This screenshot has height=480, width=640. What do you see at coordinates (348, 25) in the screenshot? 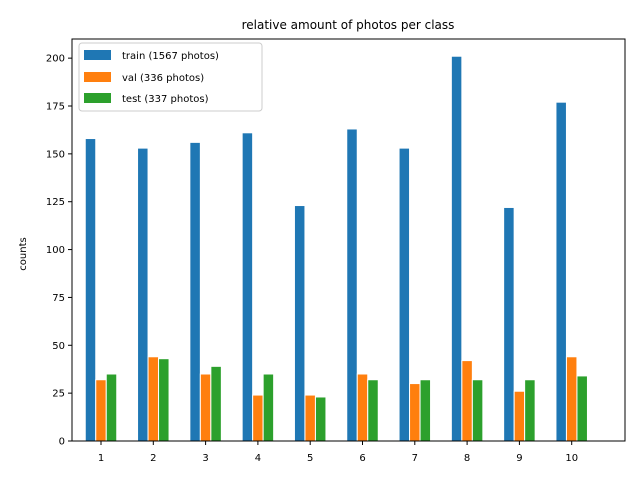
I see `chart-title: relative amount of photos per class` at bounding box center [348, 25].